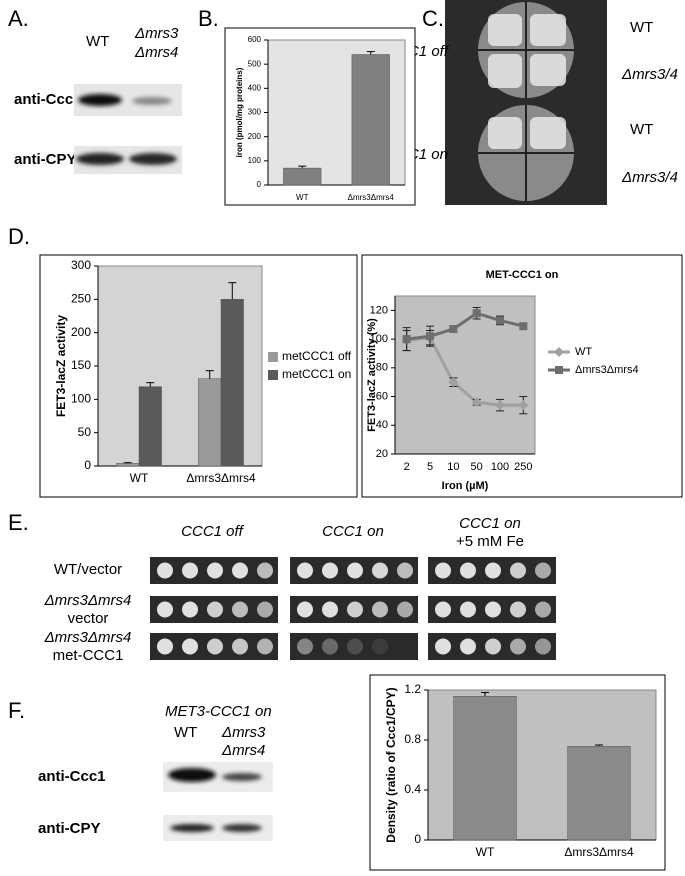 The height and width of the screenshot is (876, 685). Describe the element at coordinates (218, 711) in the screenshot. I see `condition-label: MET3-CCC1 on` at that location.